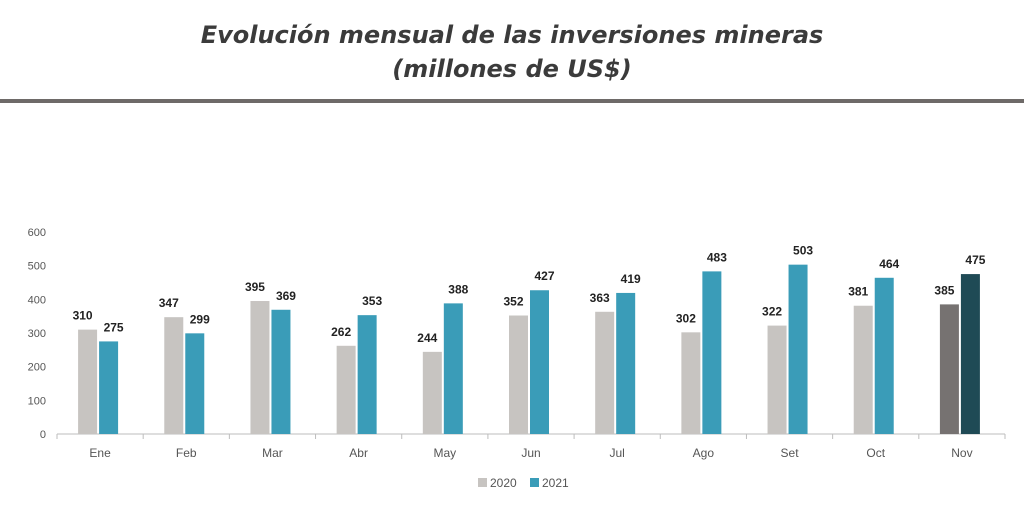 Image resolution: width=1024 pixels, height=523 pixels. I want to click on y-tick-label: 600, so click(37, 233).